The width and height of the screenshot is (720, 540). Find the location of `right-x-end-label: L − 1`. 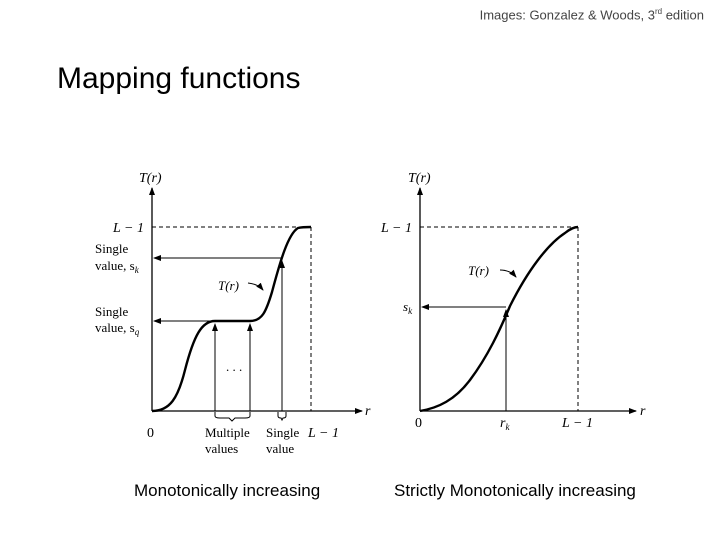

right-x-end-label: L − 1 is located at coordinates (577, 423).